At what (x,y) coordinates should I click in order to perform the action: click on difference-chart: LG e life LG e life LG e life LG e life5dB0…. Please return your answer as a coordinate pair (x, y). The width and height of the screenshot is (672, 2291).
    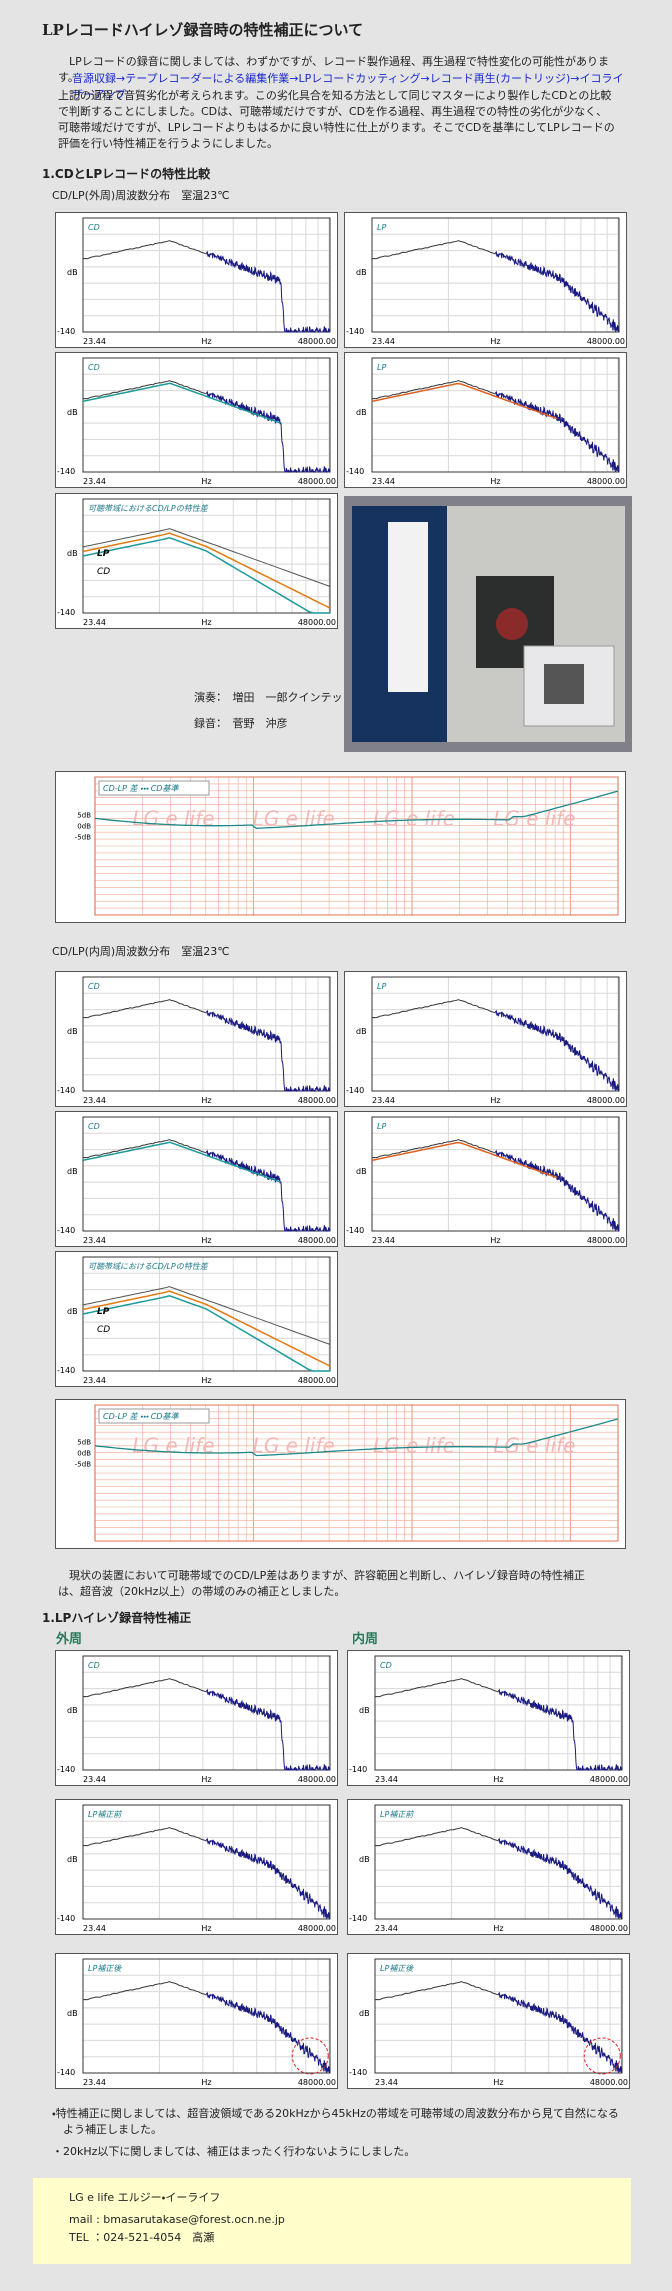
    Looking at the image, I should click on (340, 847).